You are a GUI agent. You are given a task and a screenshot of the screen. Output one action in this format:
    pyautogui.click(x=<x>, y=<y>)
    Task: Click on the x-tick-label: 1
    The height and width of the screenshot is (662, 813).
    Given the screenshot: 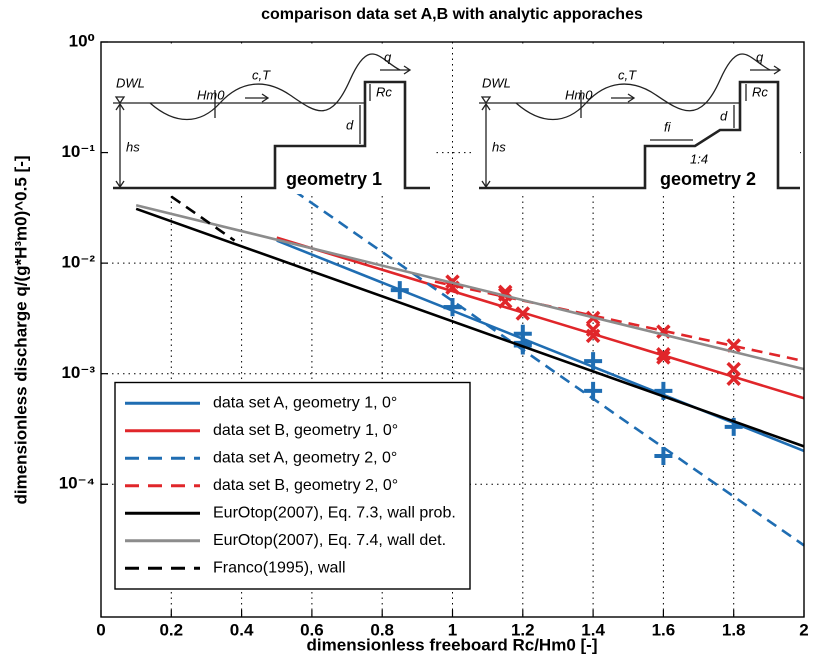 What is the action you would take?
    pyautogui.click(x=452, y=629)
    